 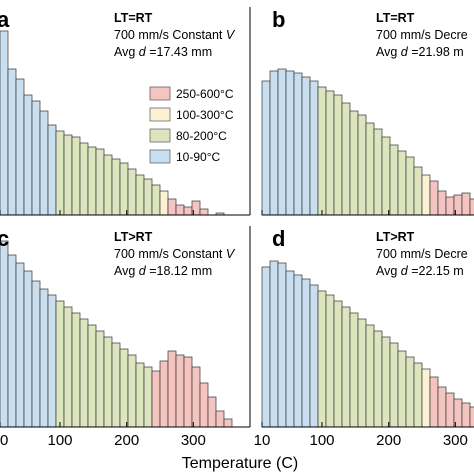 I want to click on panel-condition-d: LT>RT, so click(x=395, y=237).